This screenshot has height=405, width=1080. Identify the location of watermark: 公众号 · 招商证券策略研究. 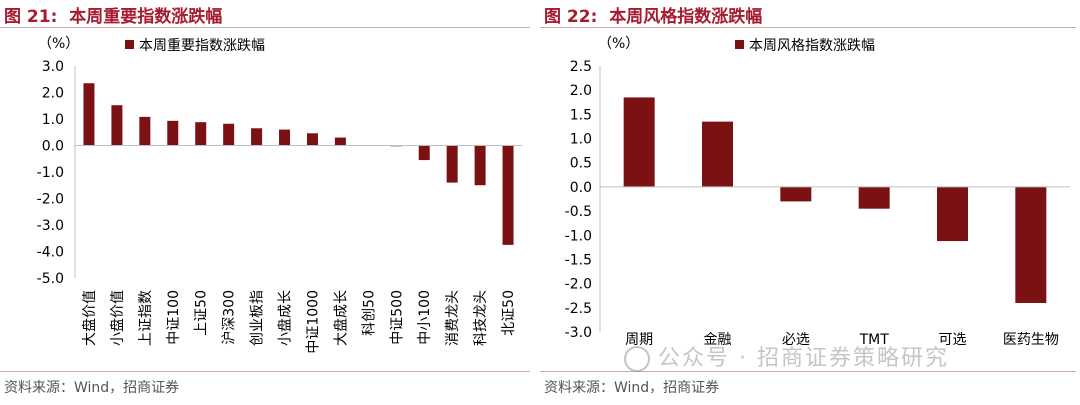
(786, 356).